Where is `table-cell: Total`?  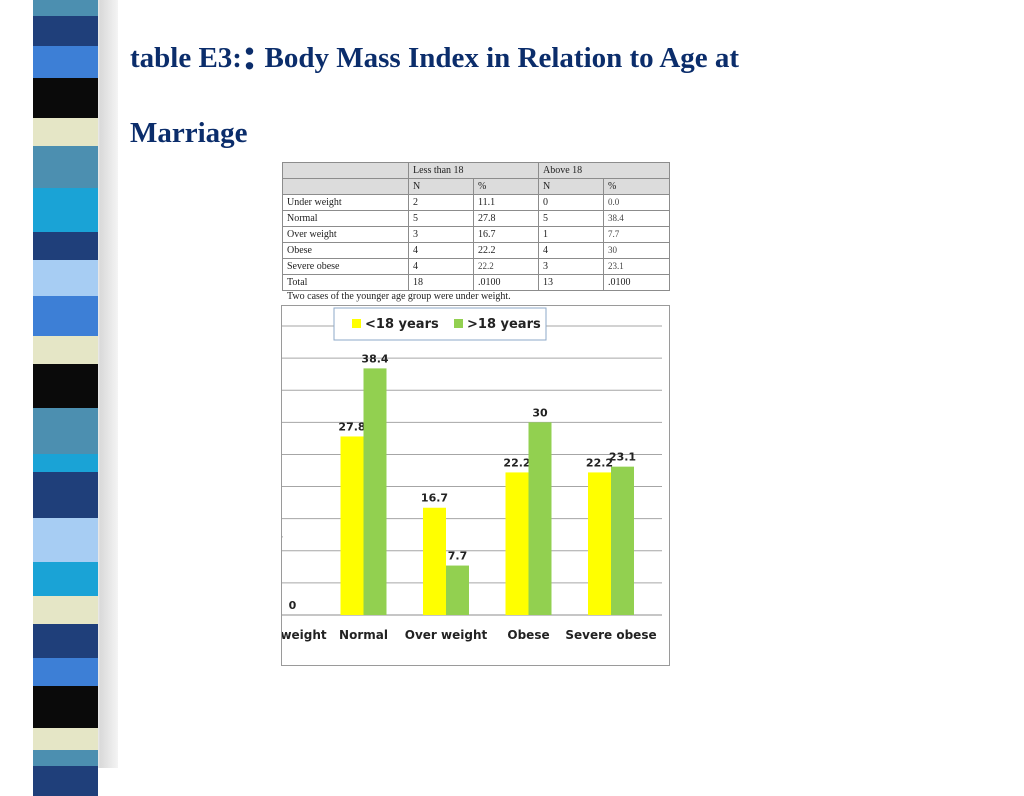
table-cell: Total is located at coordinates (345, 282).